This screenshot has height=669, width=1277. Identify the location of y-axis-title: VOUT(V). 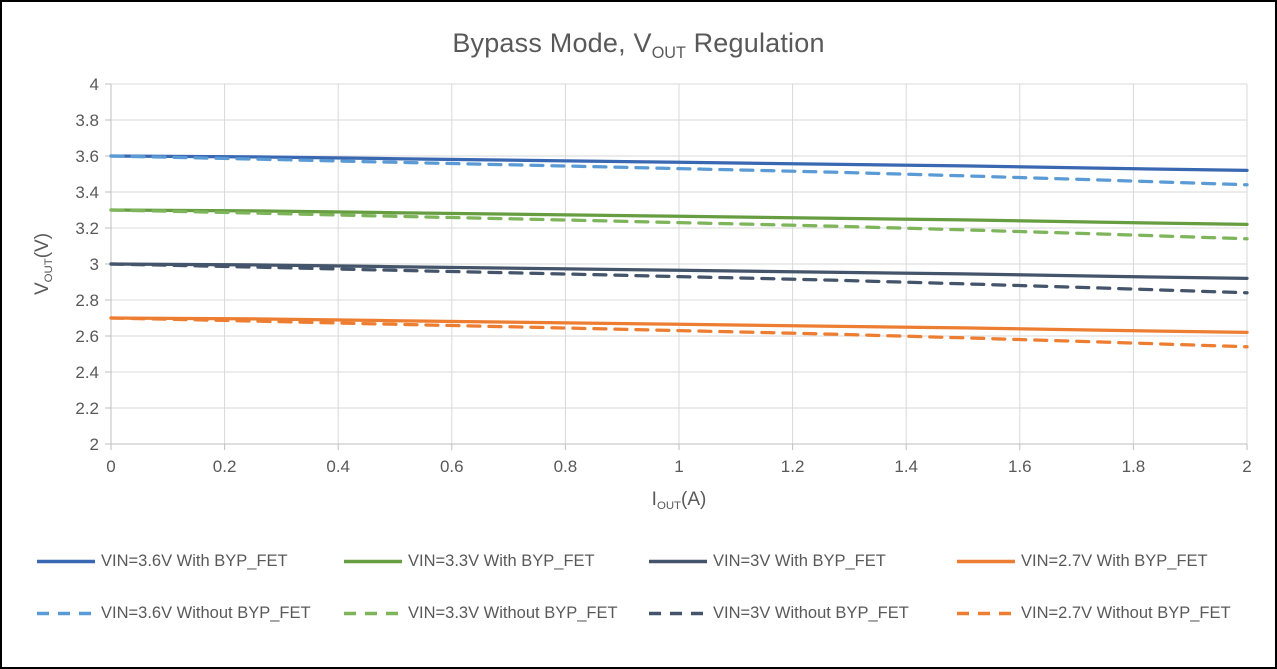
(43, 264).